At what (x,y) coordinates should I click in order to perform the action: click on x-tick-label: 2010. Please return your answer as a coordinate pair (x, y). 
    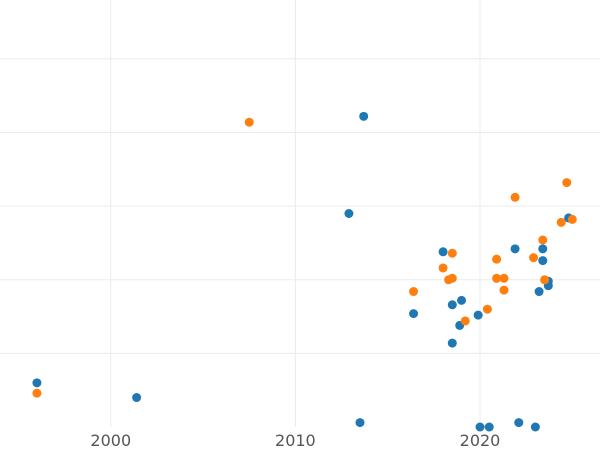
    Looking at the image, I should click on (295, 440).